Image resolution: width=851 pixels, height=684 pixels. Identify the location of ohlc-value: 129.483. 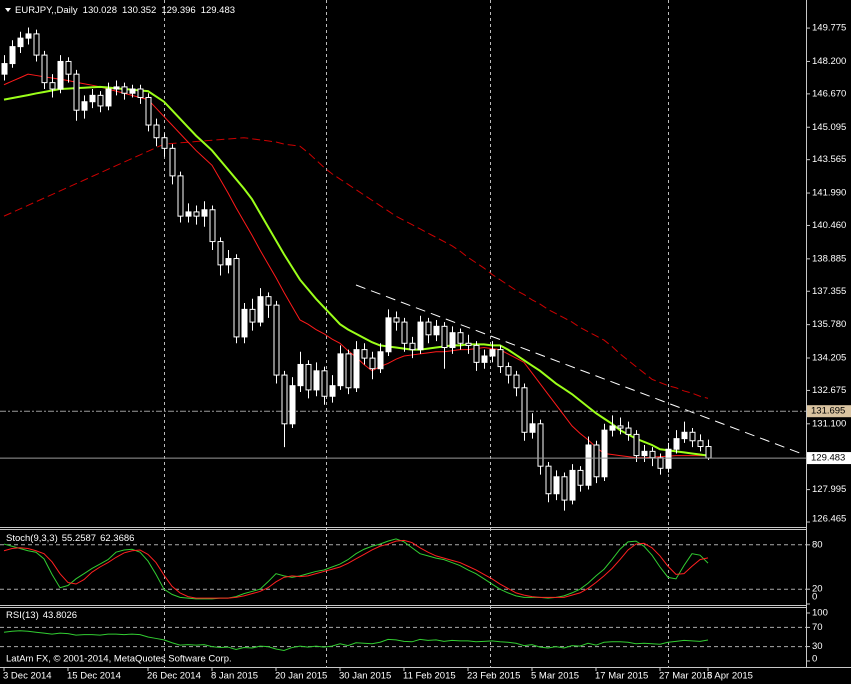
(218, 10).